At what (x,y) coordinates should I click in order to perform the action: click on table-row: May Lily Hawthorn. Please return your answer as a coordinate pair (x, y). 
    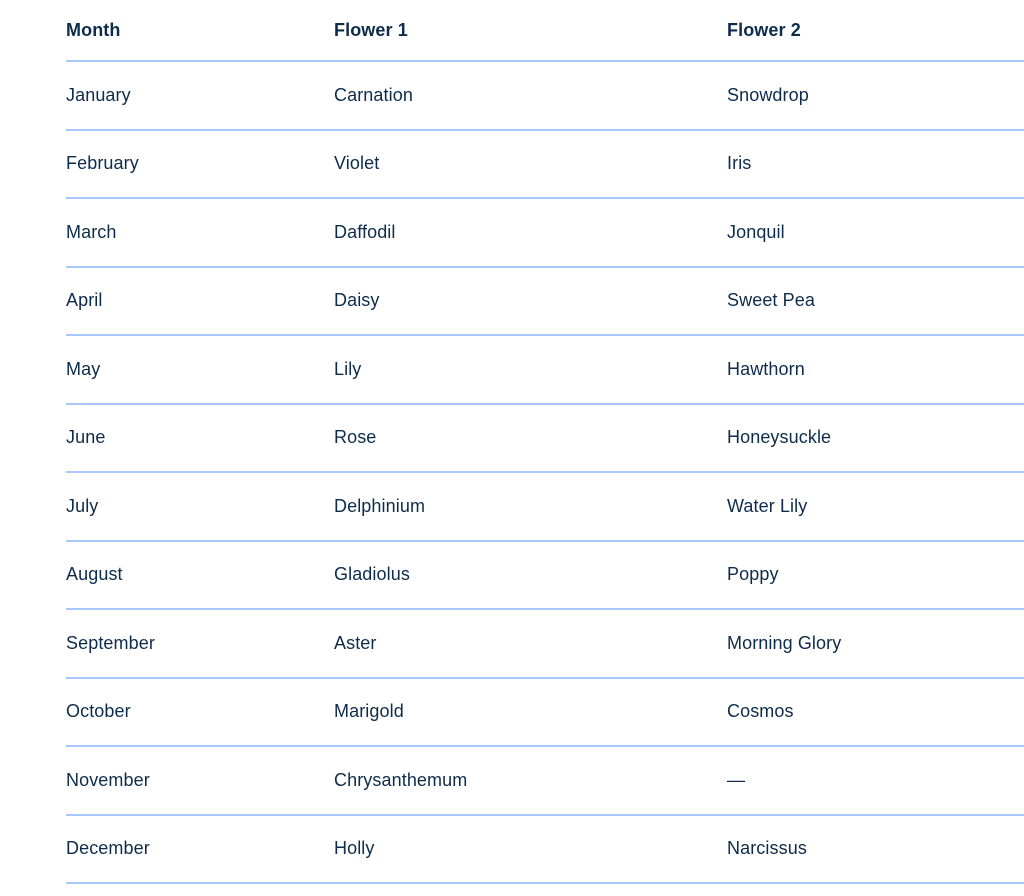
    Looking at the image, I should click on (545, 370).